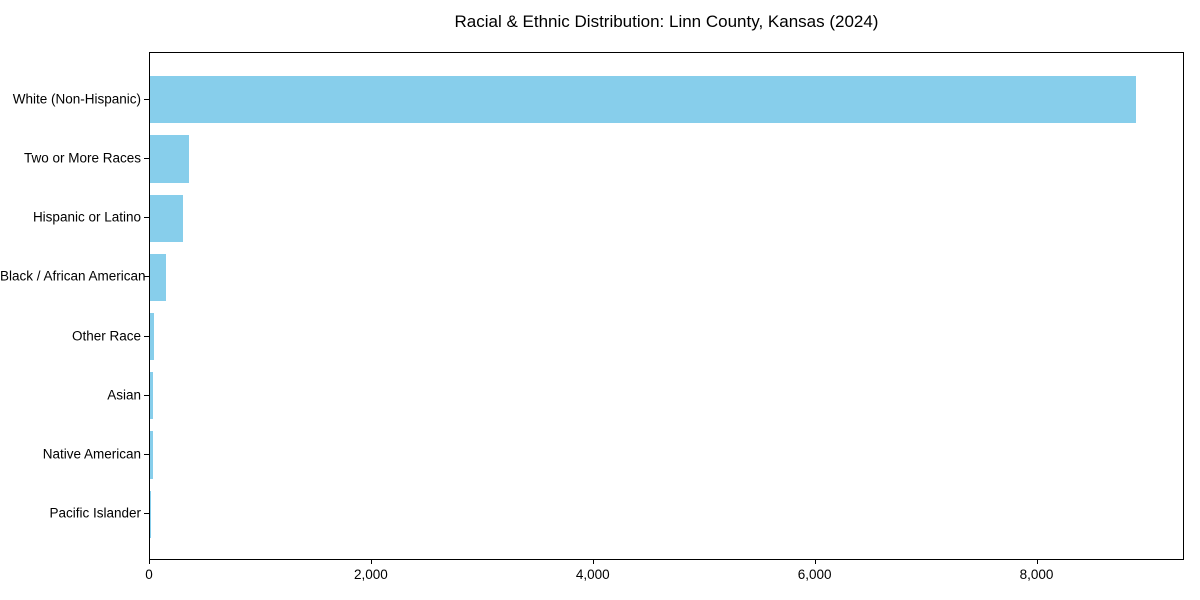  Describe the element at coordinates (166, 218) in the screenshot. I see `bar-hispanic-or-latino` at that location.